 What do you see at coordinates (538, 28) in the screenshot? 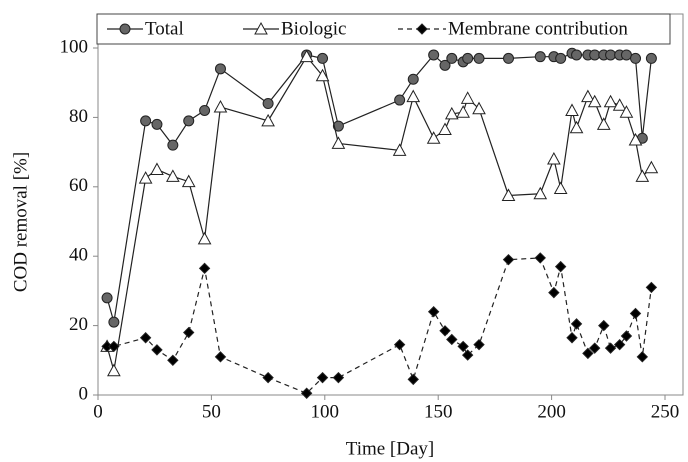
I see `legend-label: Membrane contribution` at bounding box center [538, 28].